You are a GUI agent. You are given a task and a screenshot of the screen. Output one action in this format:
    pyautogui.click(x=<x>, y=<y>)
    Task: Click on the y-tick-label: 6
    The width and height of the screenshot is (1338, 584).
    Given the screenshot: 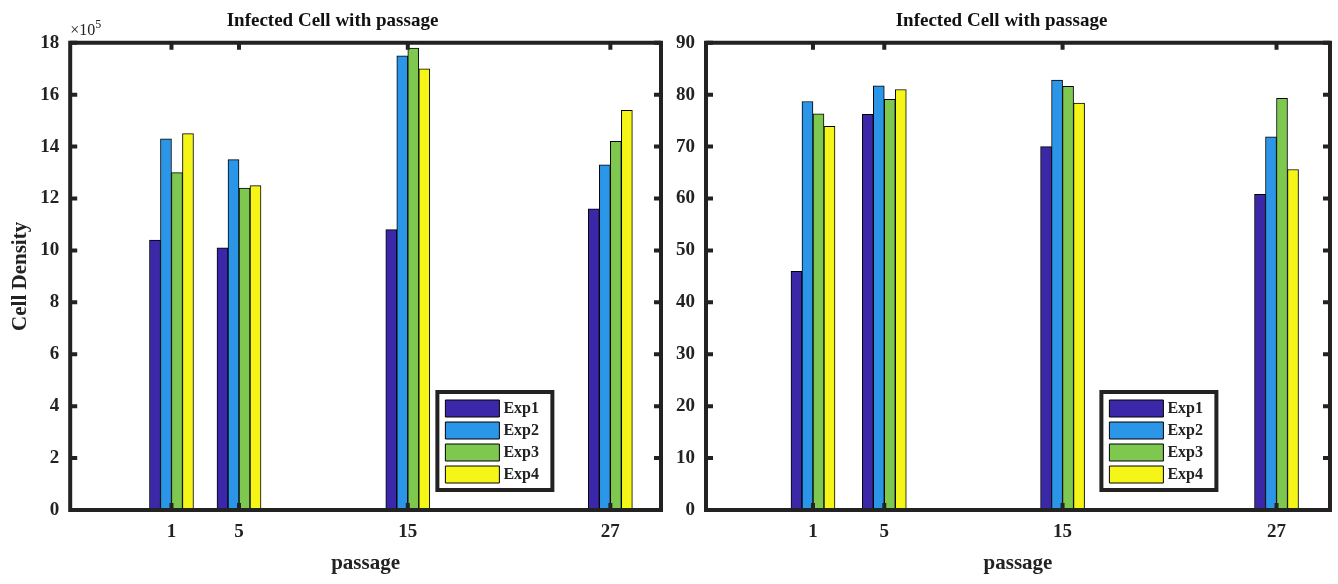 What is the action you would take?
    pyautogui.click(x=54, y=353)
    